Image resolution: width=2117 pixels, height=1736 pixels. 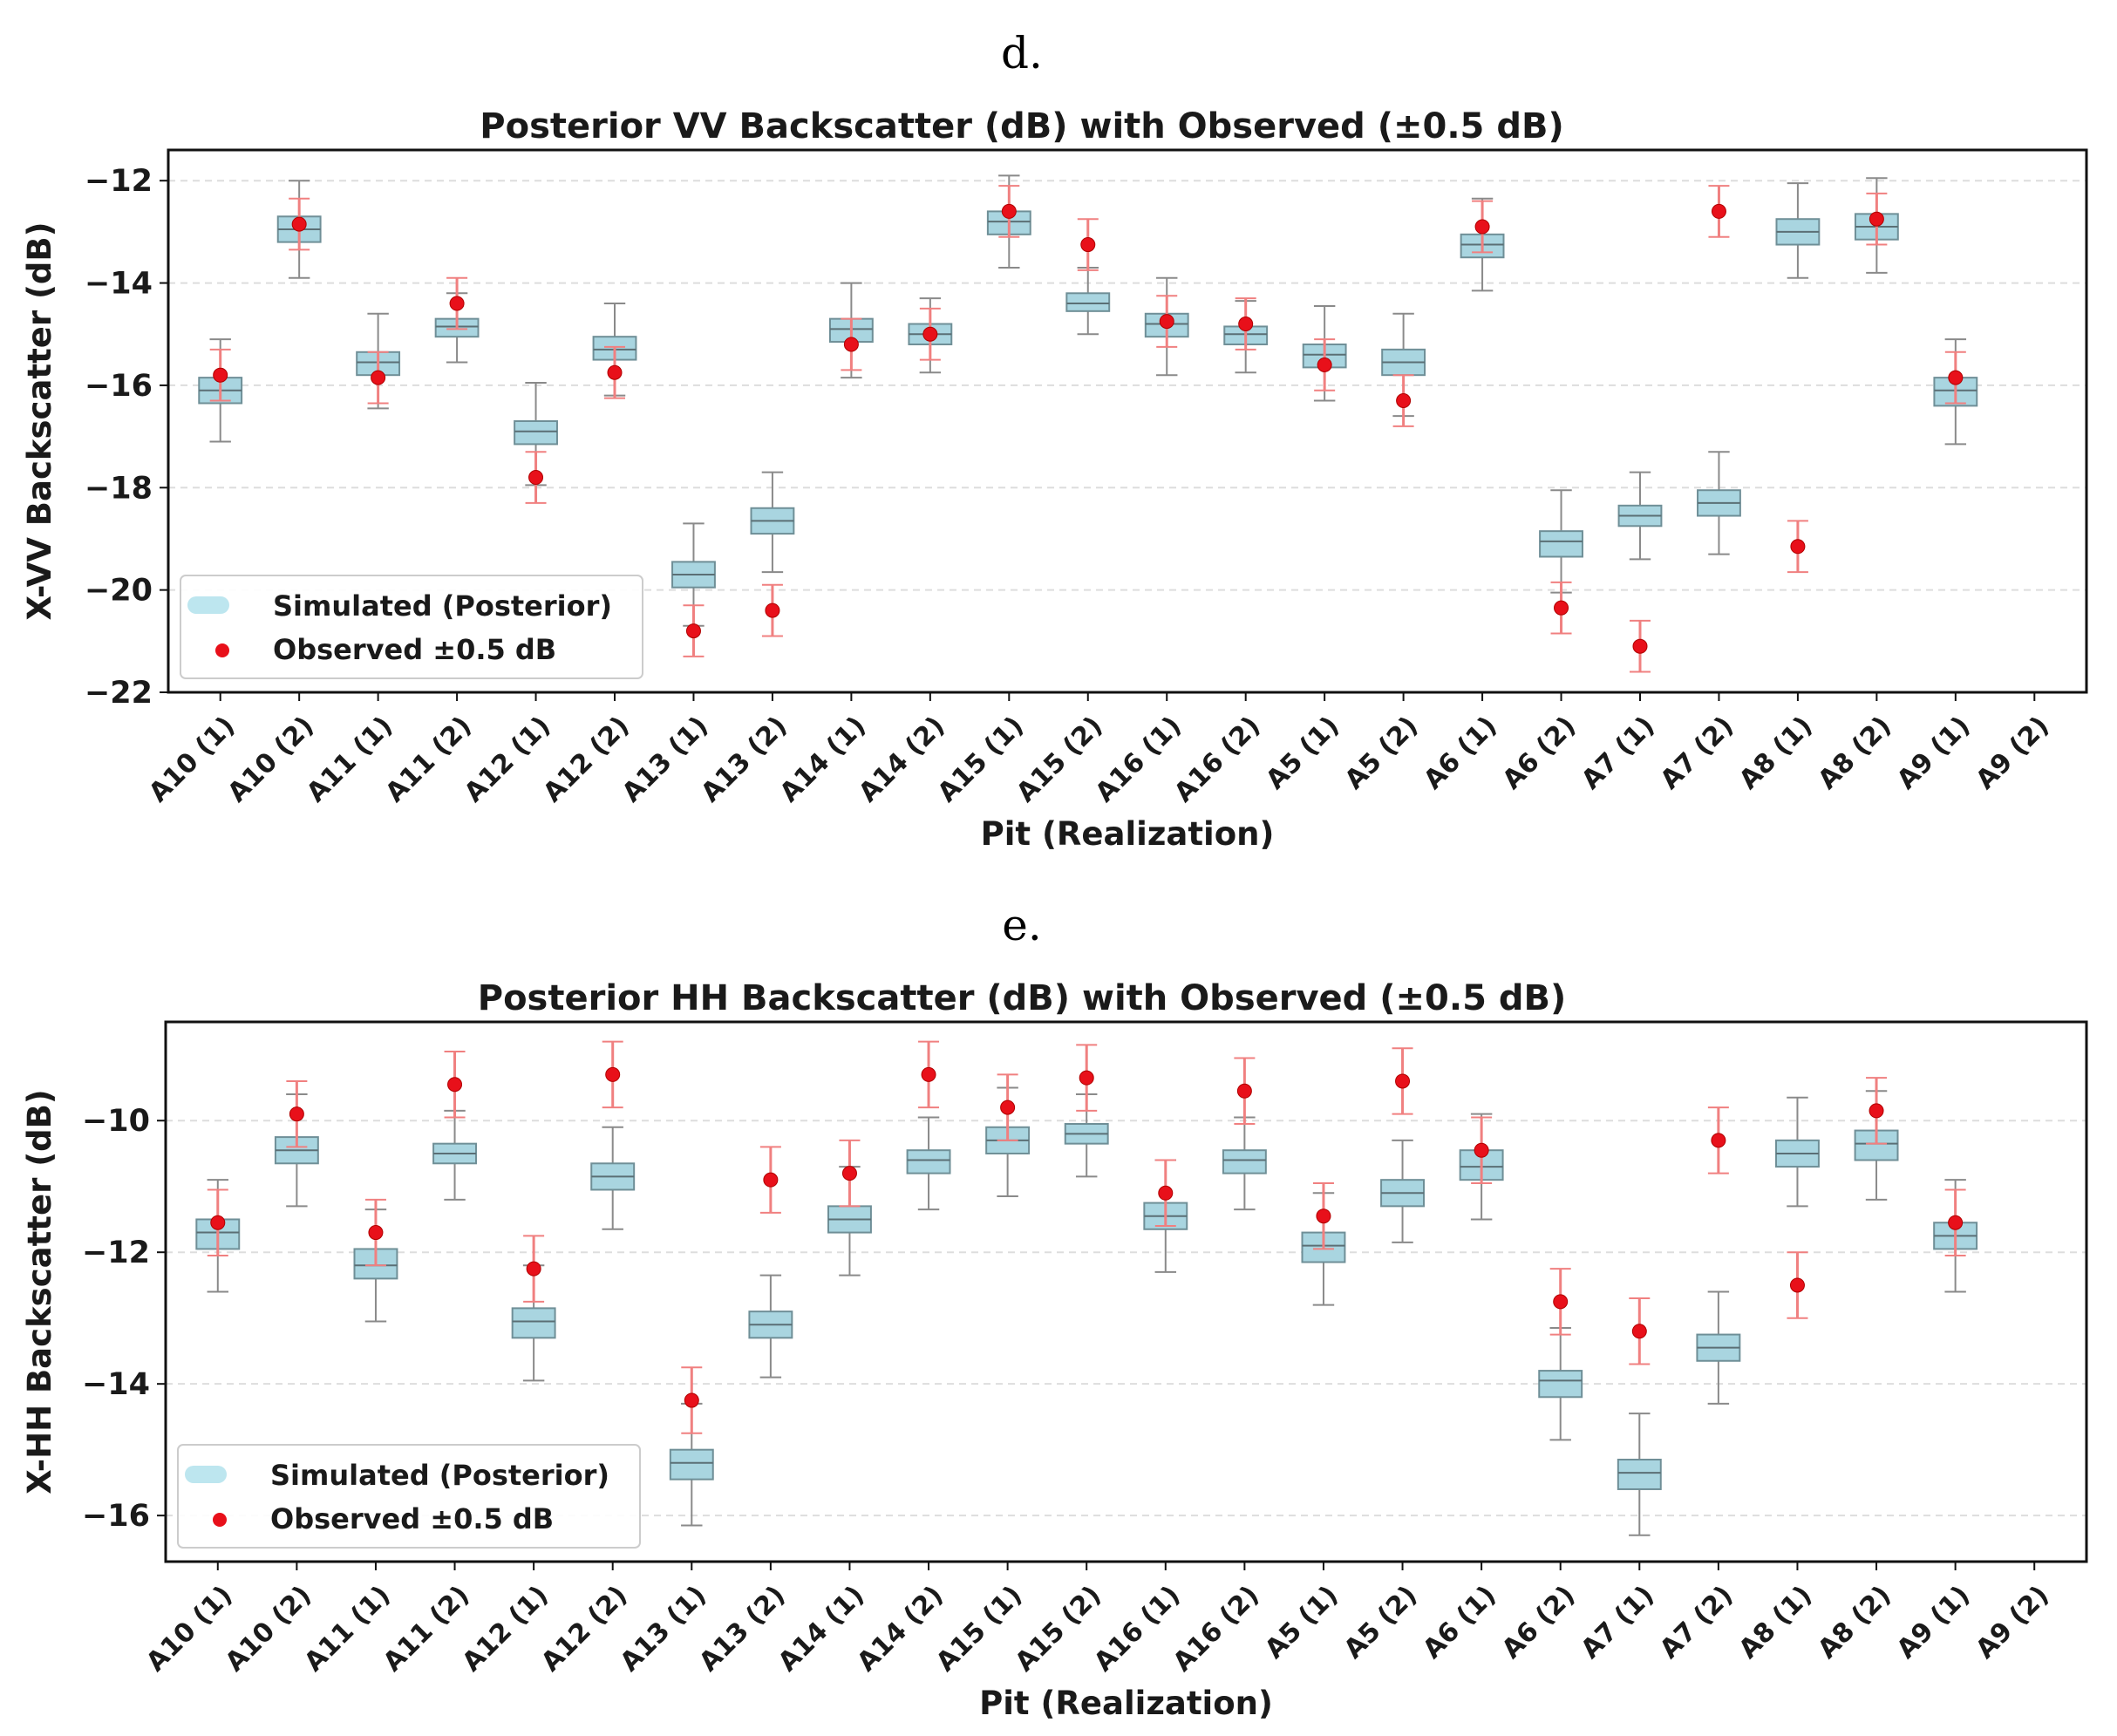 What do you see at coordinates (189, 1629) in the screenshot?
I see `x-tick-label: A10 (1)` at bounding box center [189, 1629].